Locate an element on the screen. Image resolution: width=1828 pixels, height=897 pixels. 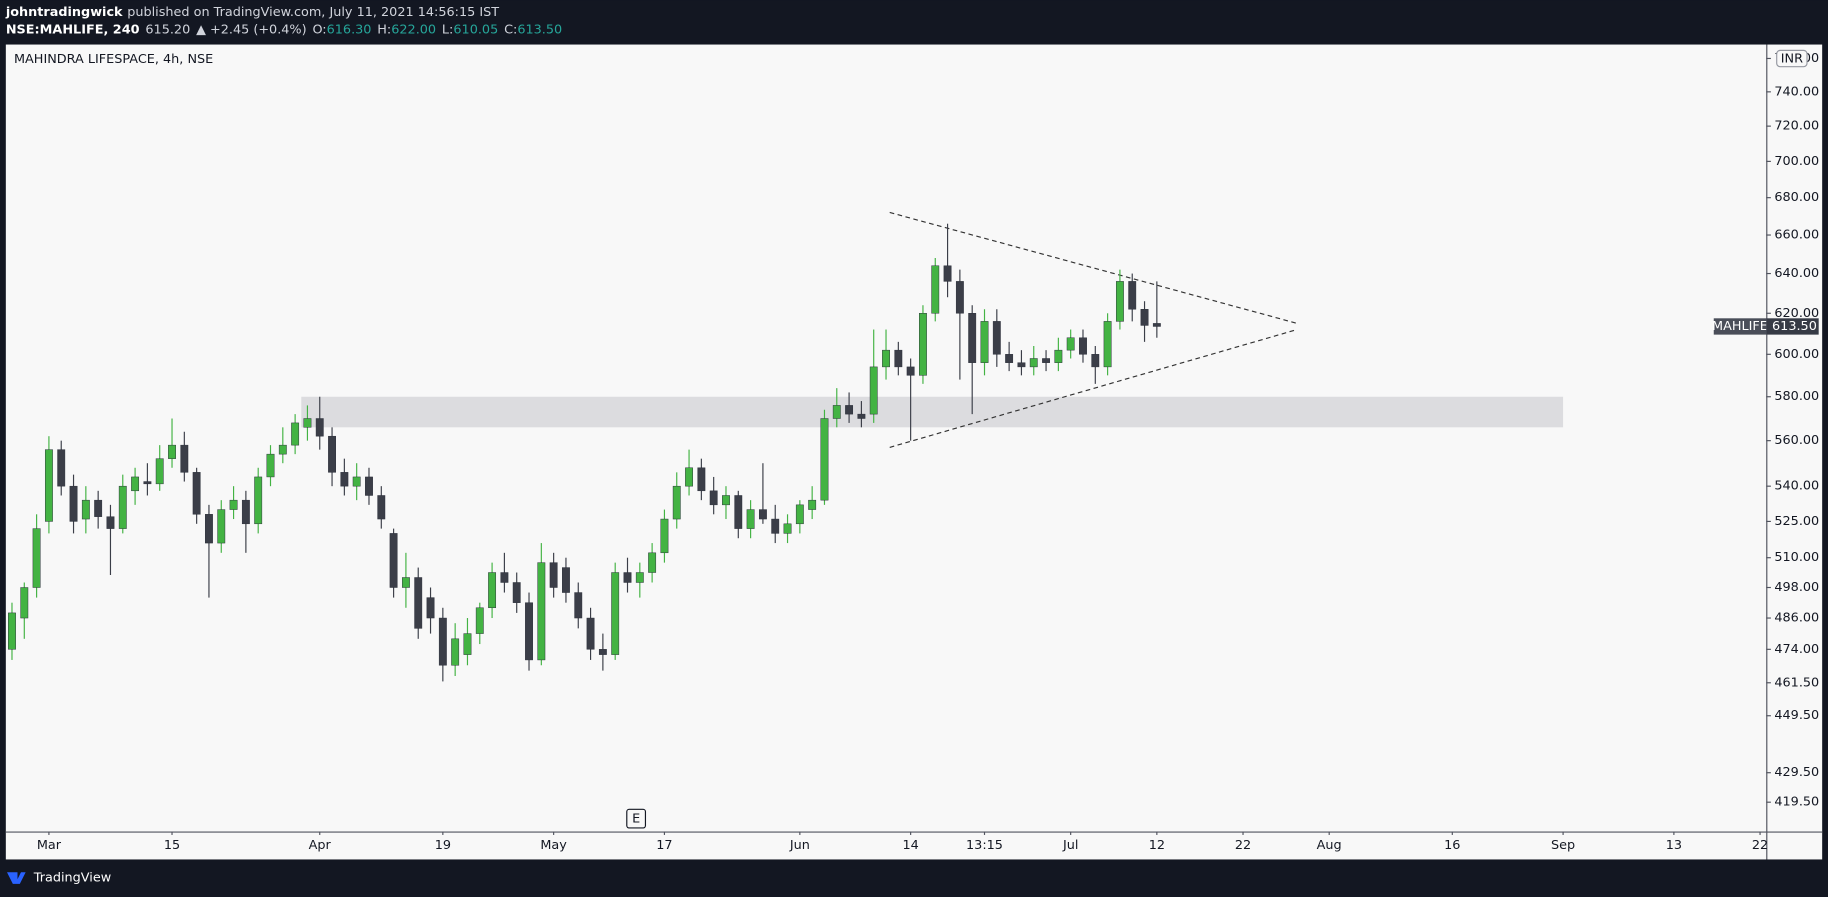
y-tick-label: 580.00 is located at coordinates (1796, 396).